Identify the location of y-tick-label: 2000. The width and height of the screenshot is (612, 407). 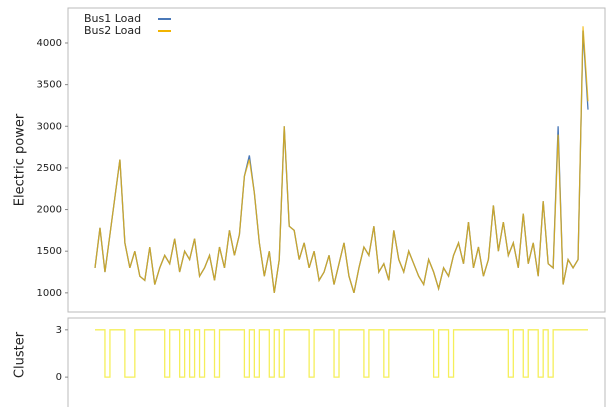
(49, 210).